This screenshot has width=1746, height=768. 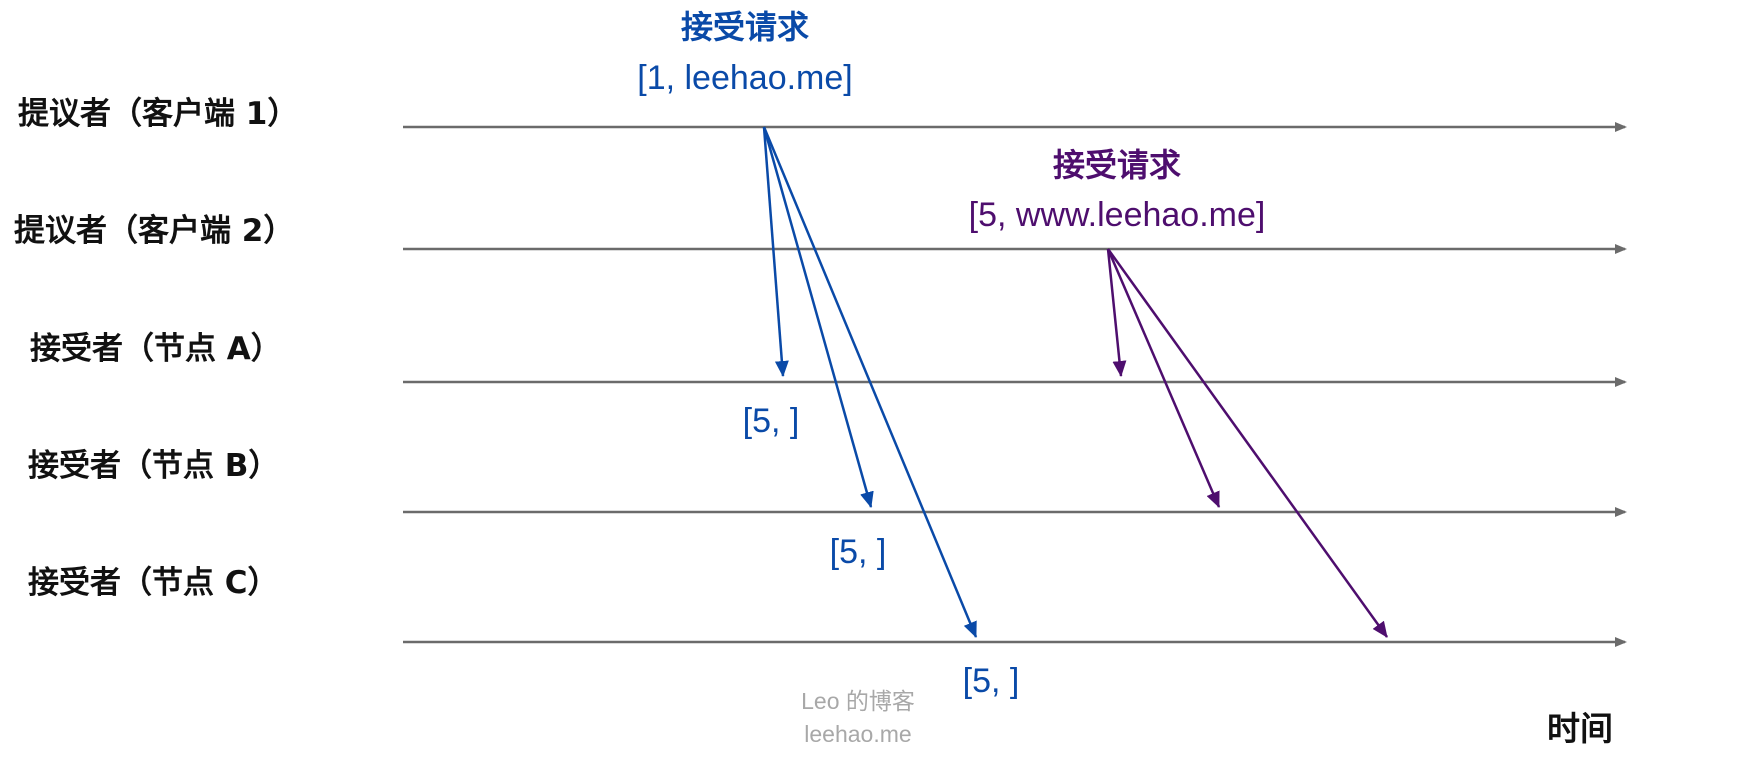 I want to click on request-1-arrow-to-node-a, so click(x=775, y=251).